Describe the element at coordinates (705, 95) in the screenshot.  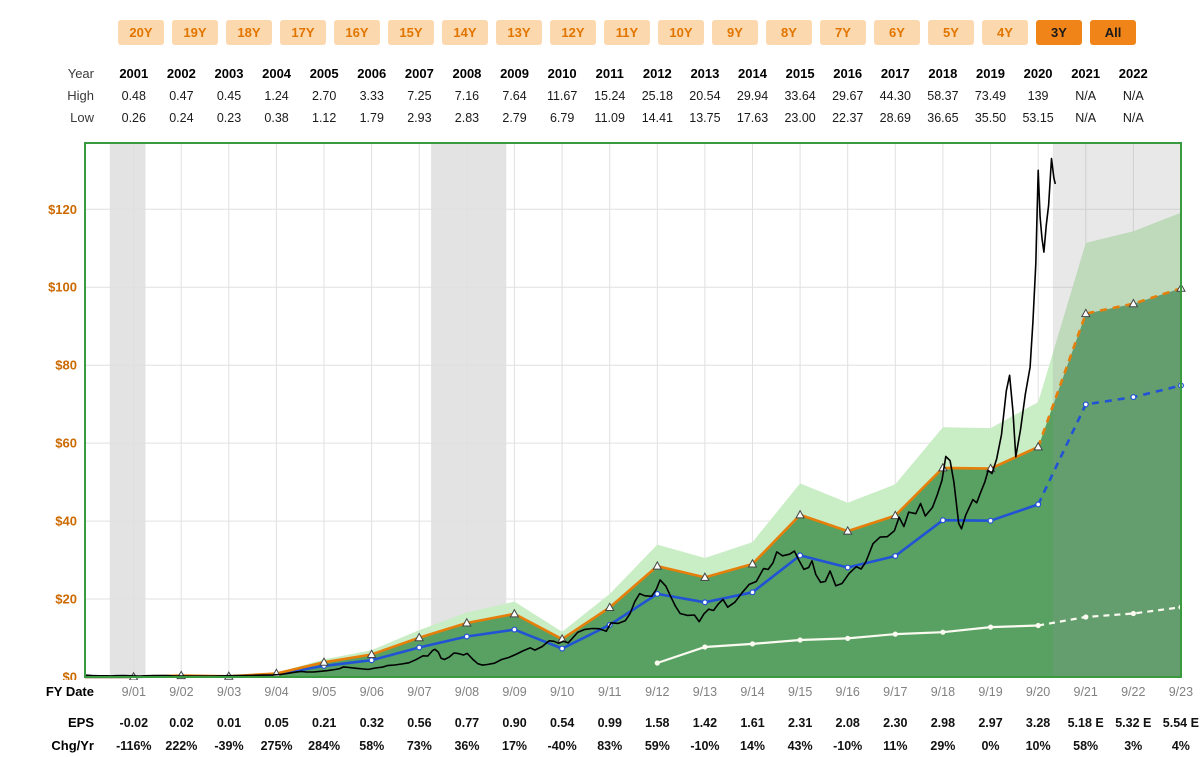
I see `high-price-cell: 20.54` at that location.